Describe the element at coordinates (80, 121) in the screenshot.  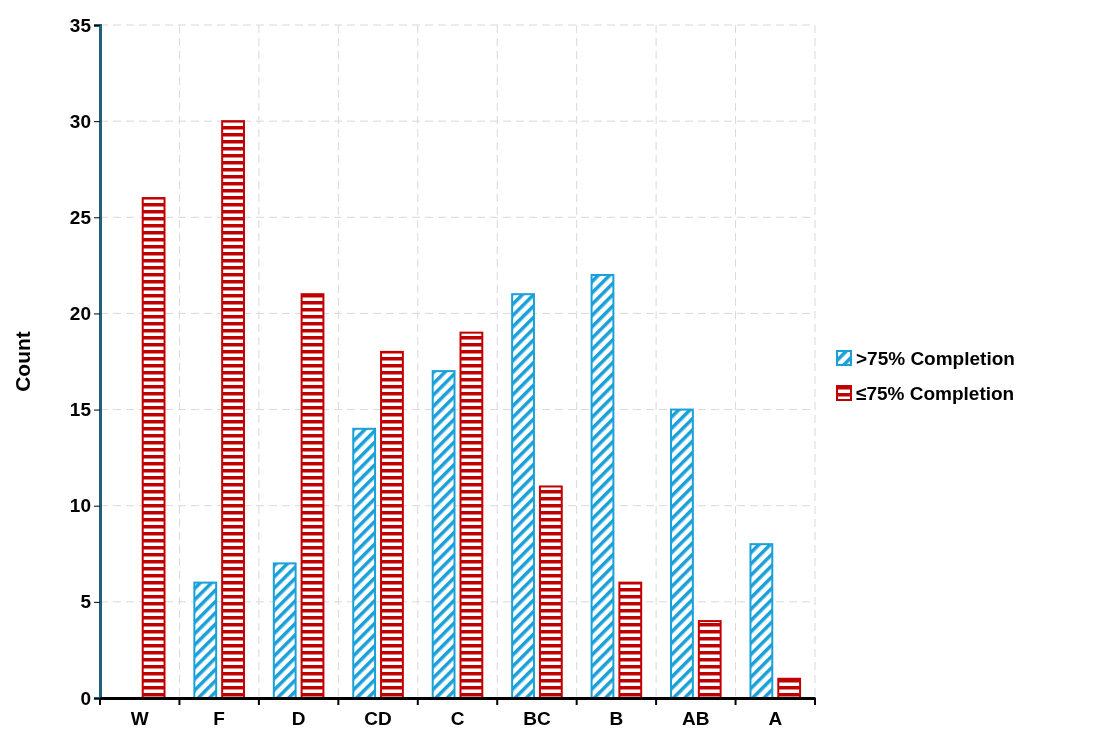
I see `y-tick-label: 30` at that location.